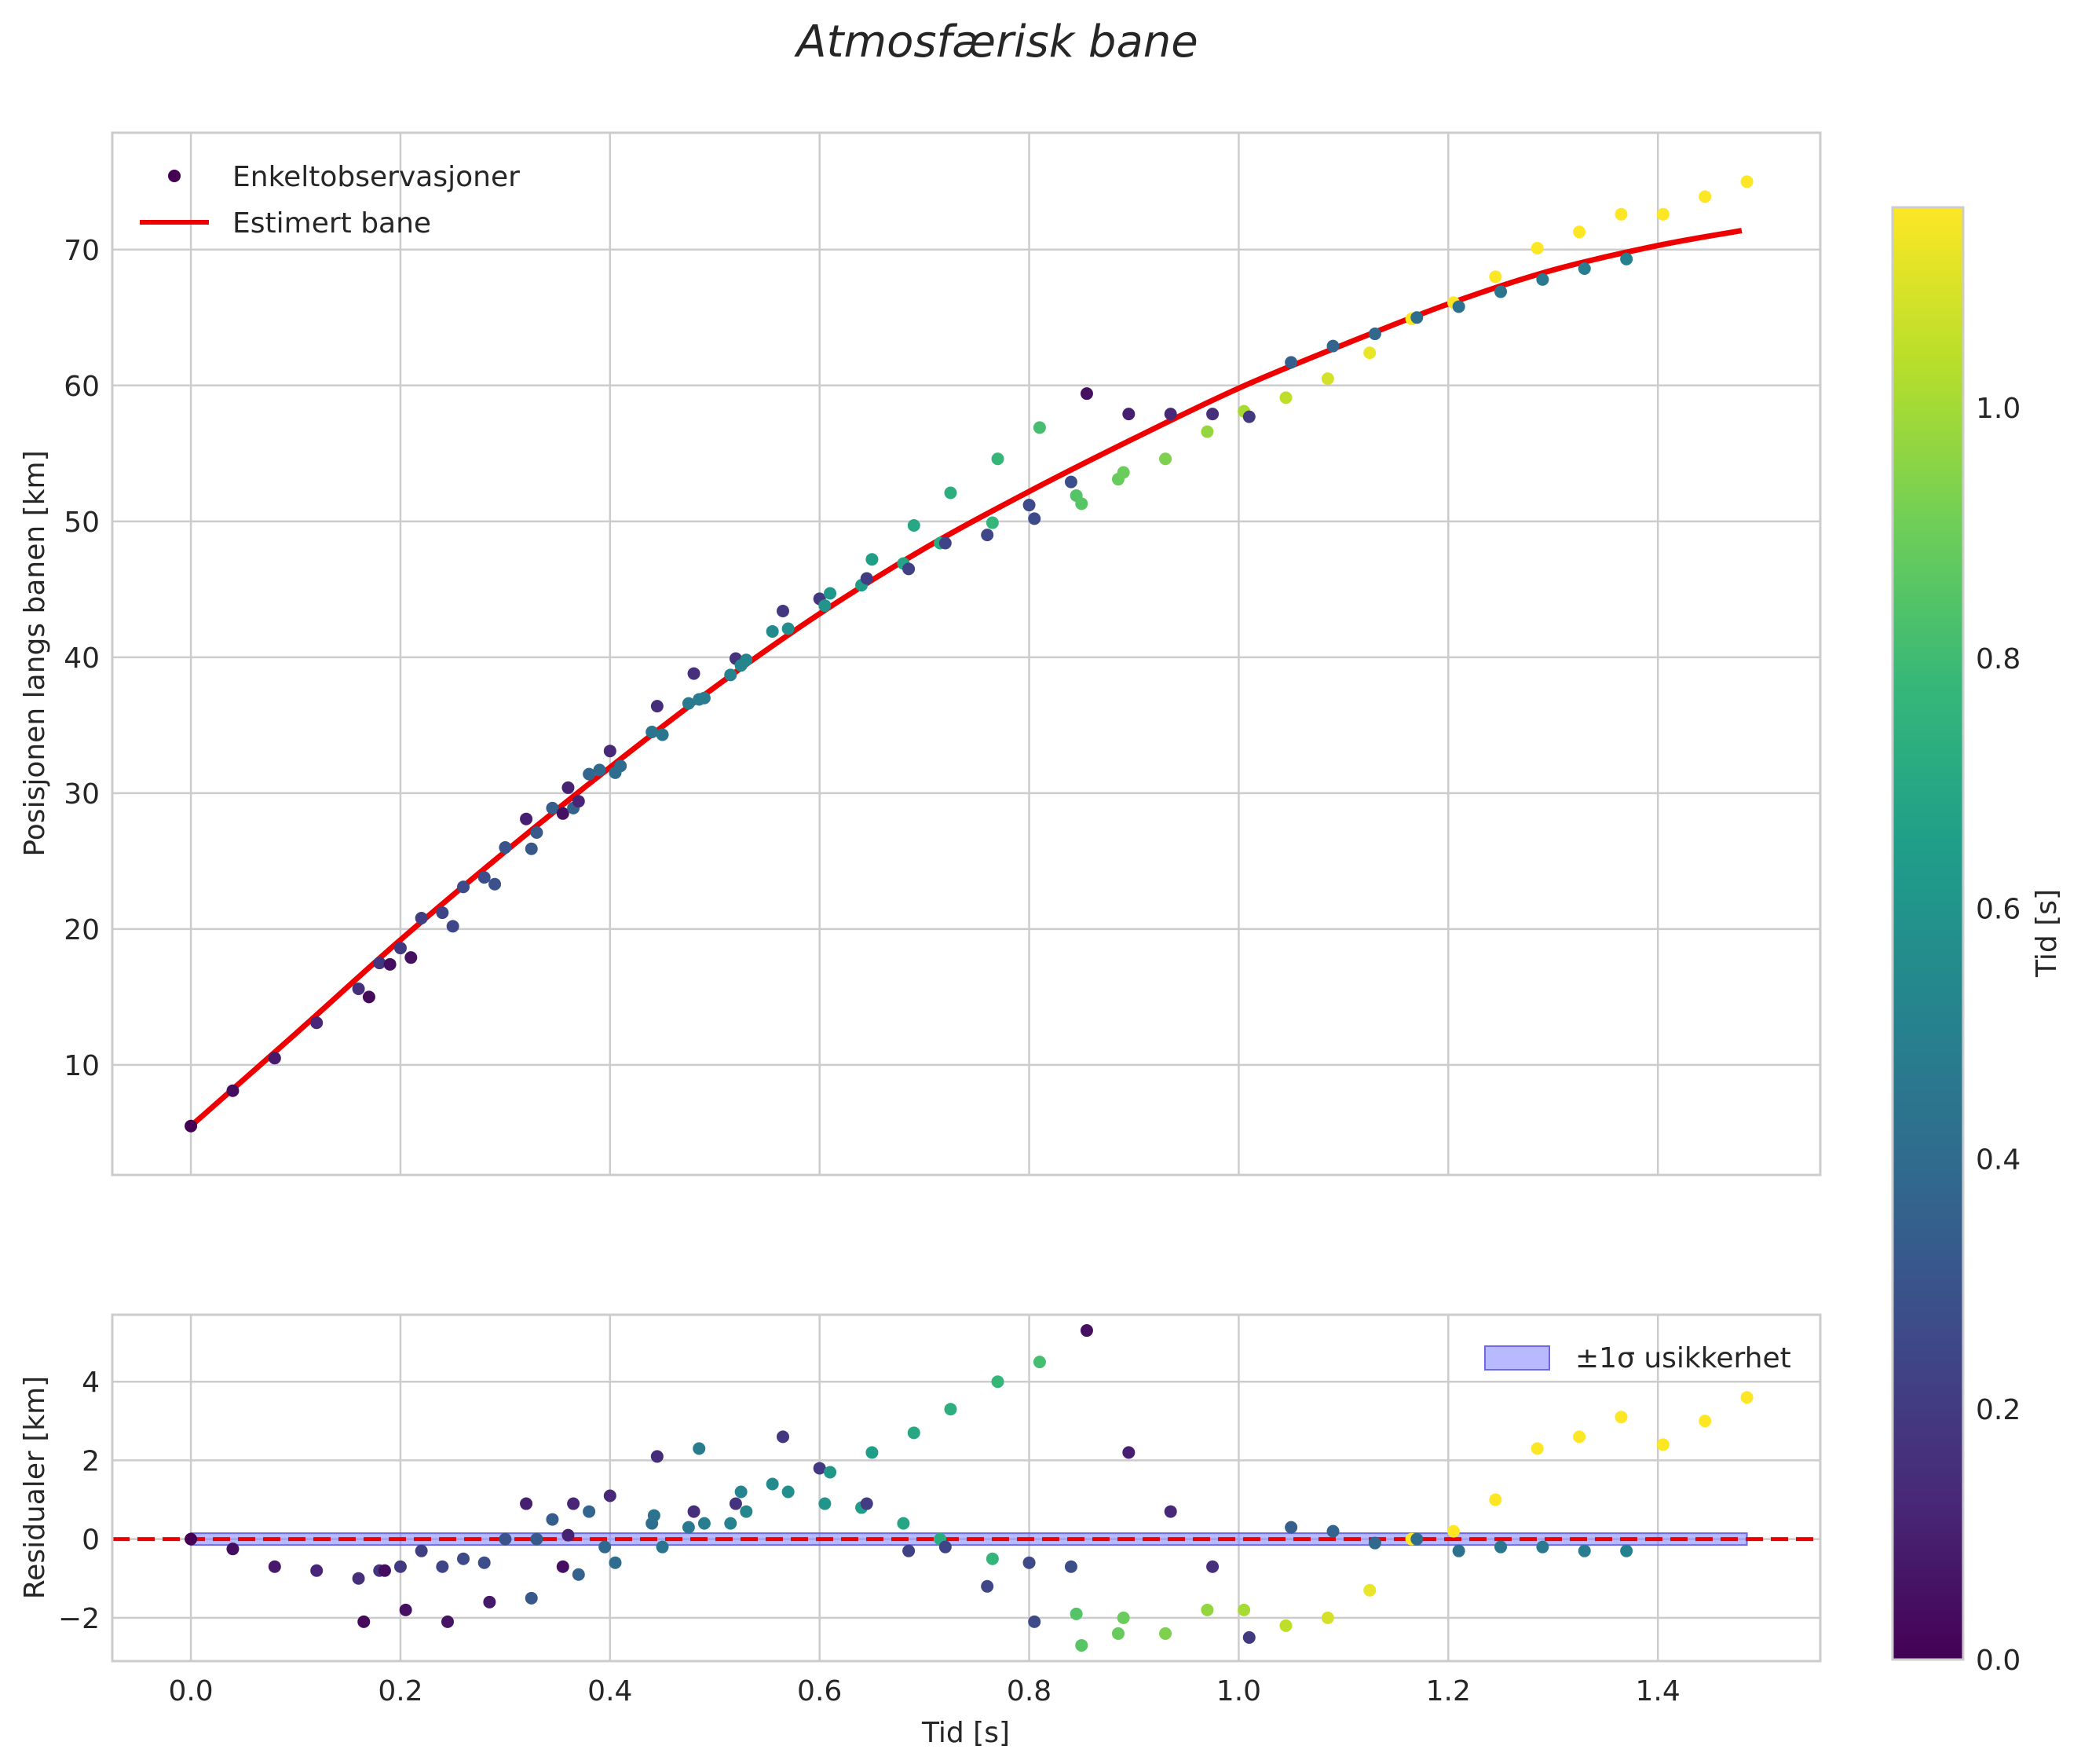 The image size is (2081, 1764). Describe the element at coordinates (1998, 409) in the screenshot. I see `colorbar-tick-label: 1.0` at that location.